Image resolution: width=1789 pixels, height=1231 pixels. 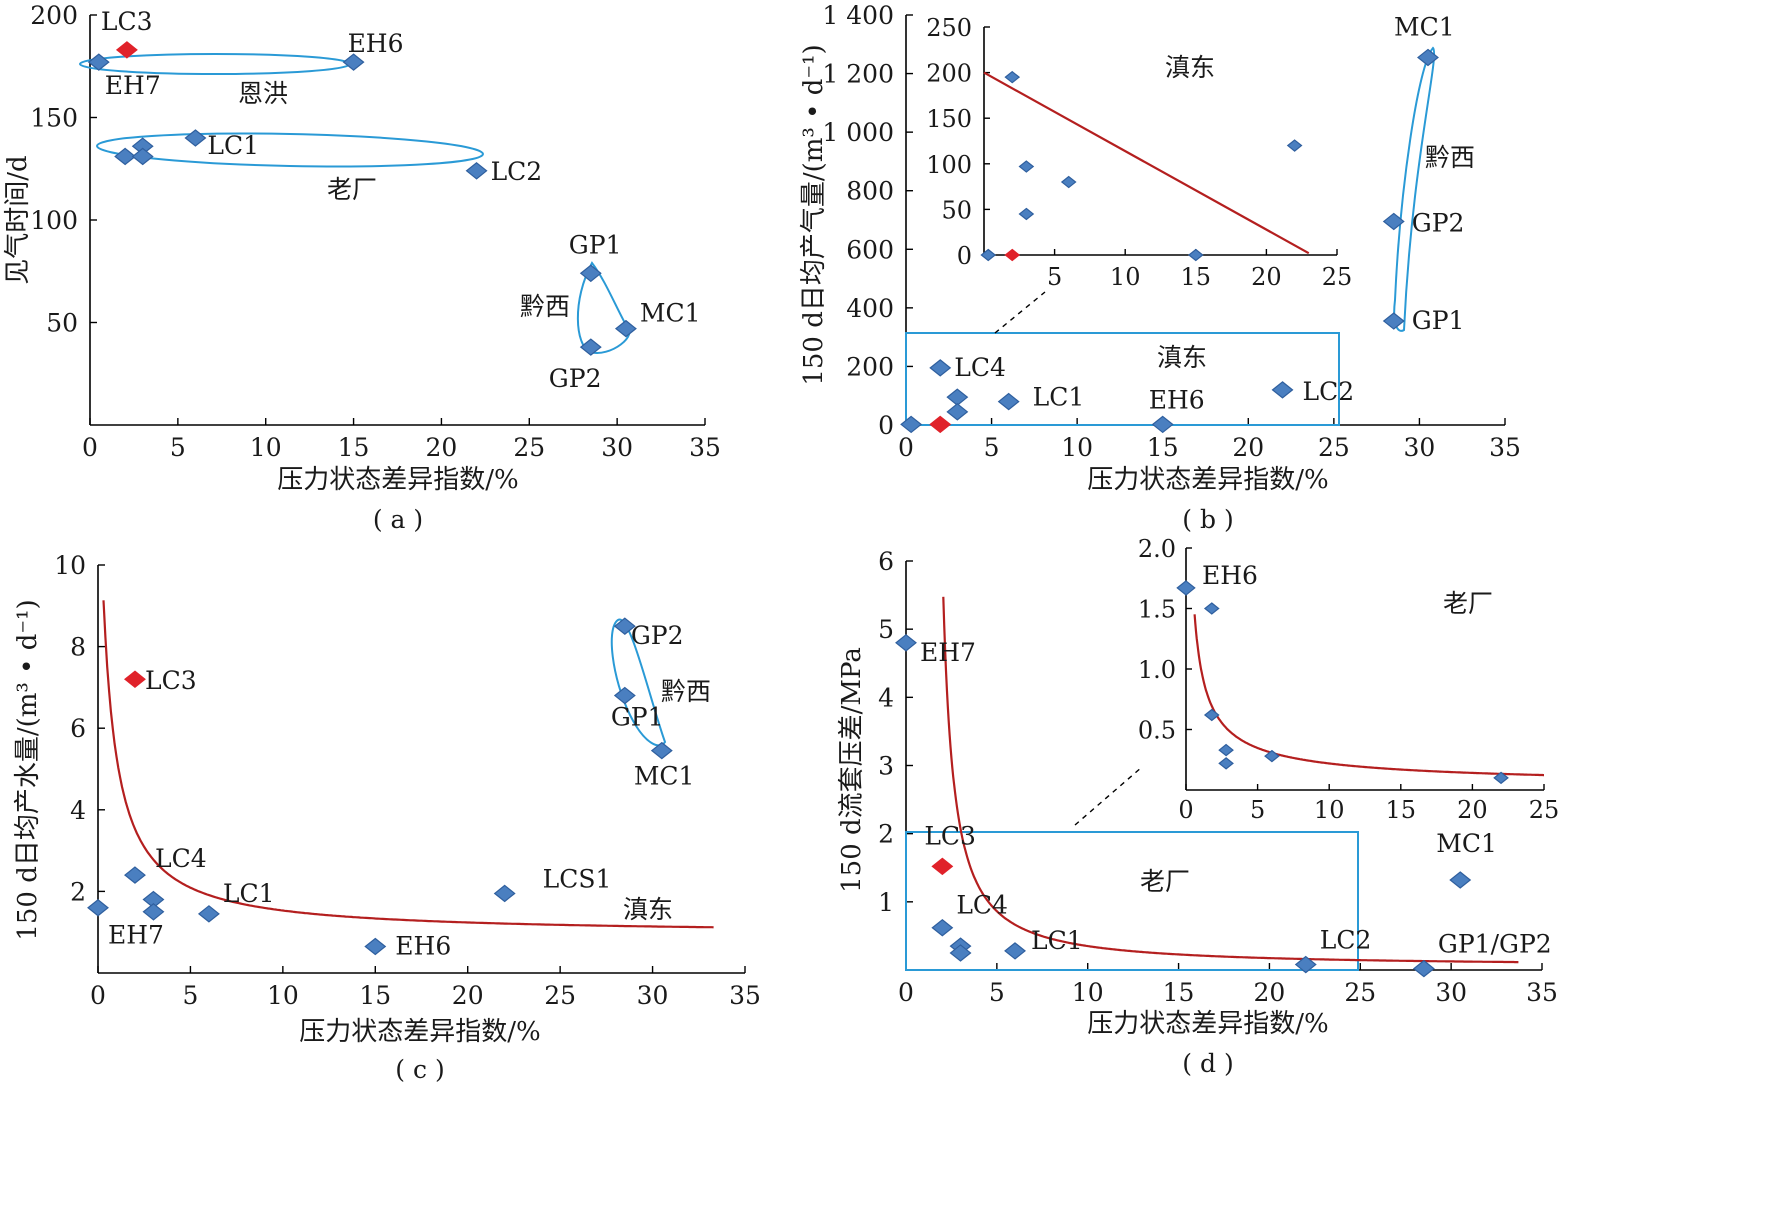 What do you see at coordinates (1146, 163) in the screenshot?
I see `inset-fit-line` at bounding box center [1146, 163].